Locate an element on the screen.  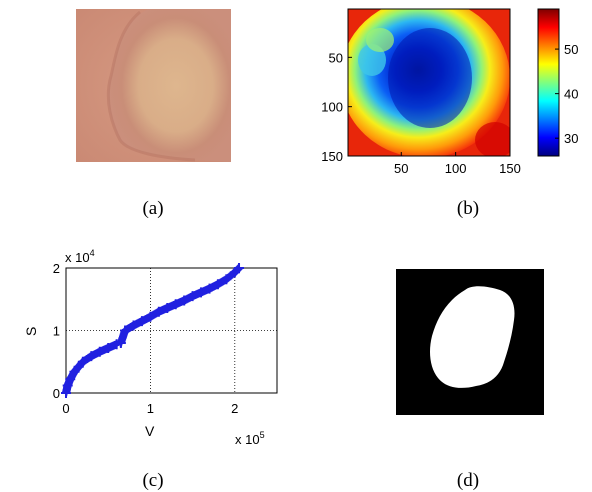
caption-c: (c) is located at coordinates (152, 480).